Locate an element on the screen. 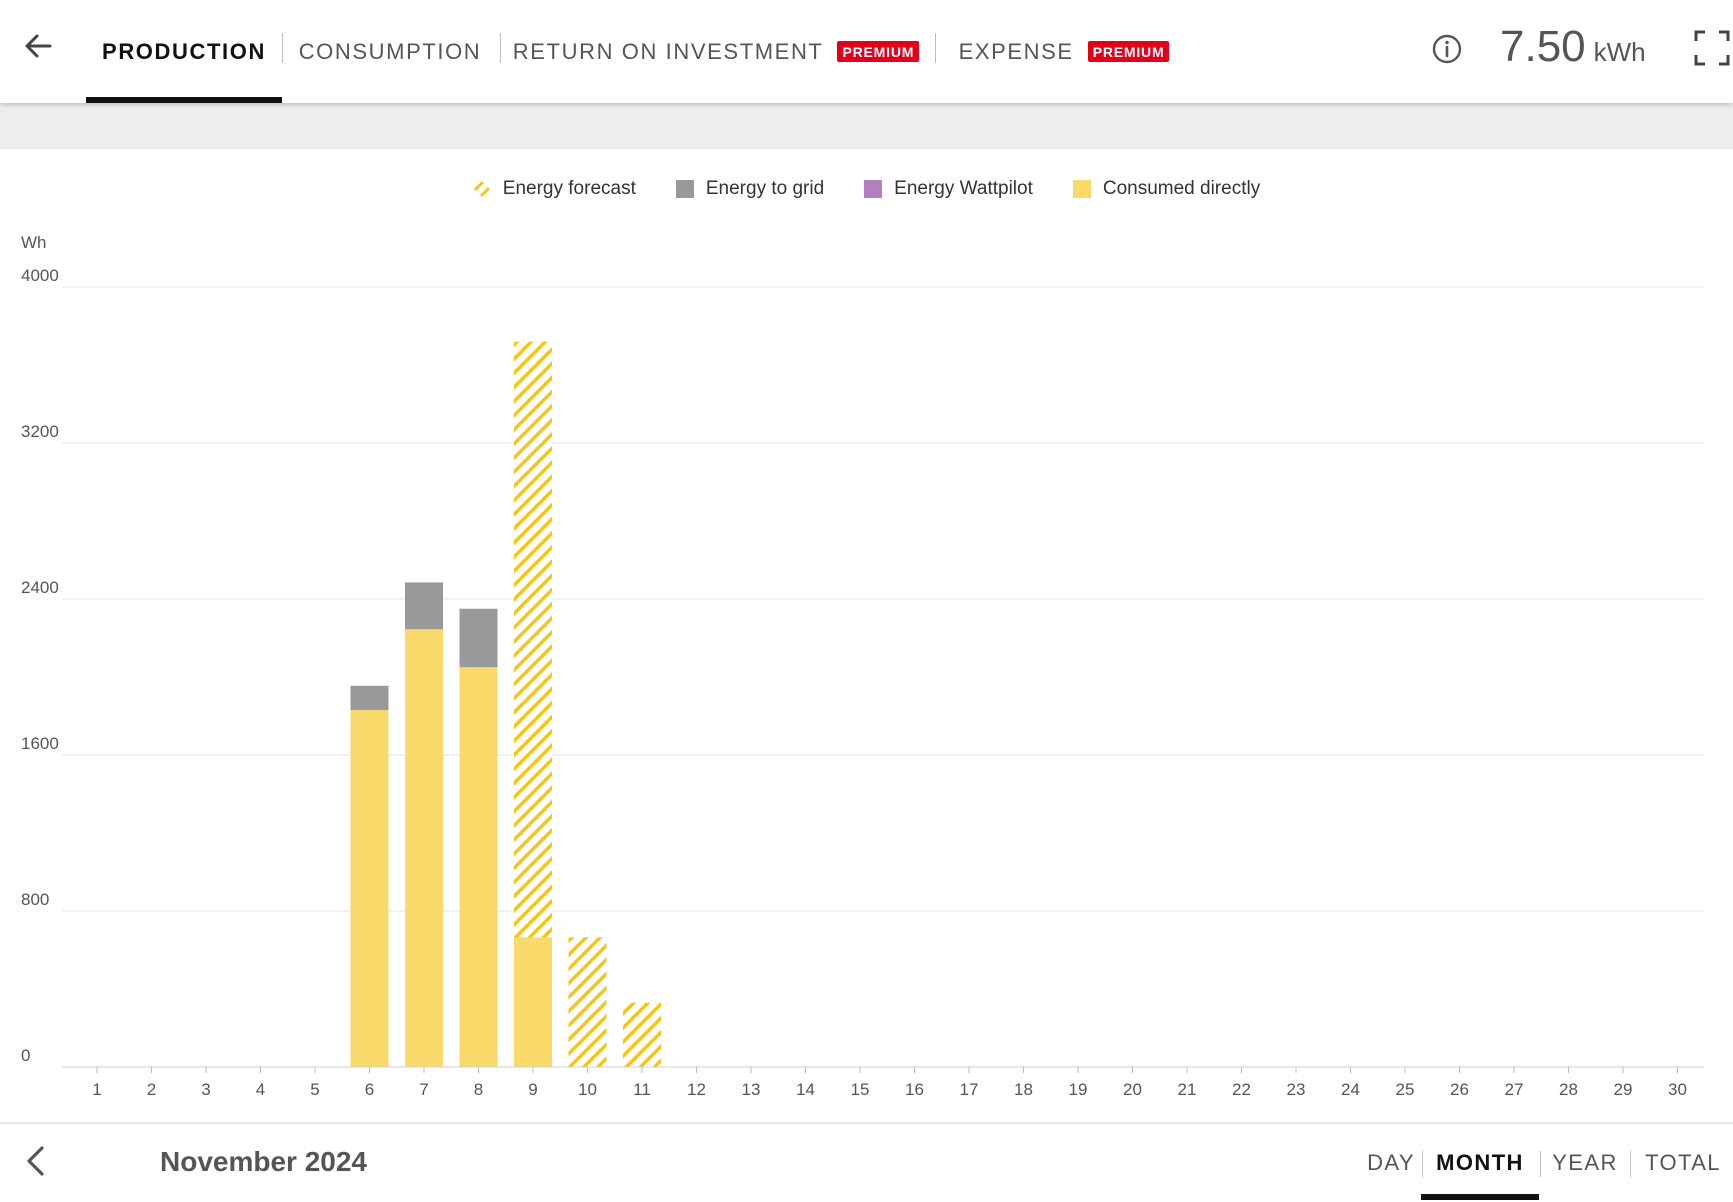 This screenshot has width=1733, height=1202. legend-item-consumed-directly: Consumed directly is located at coordinates (1166, 189).